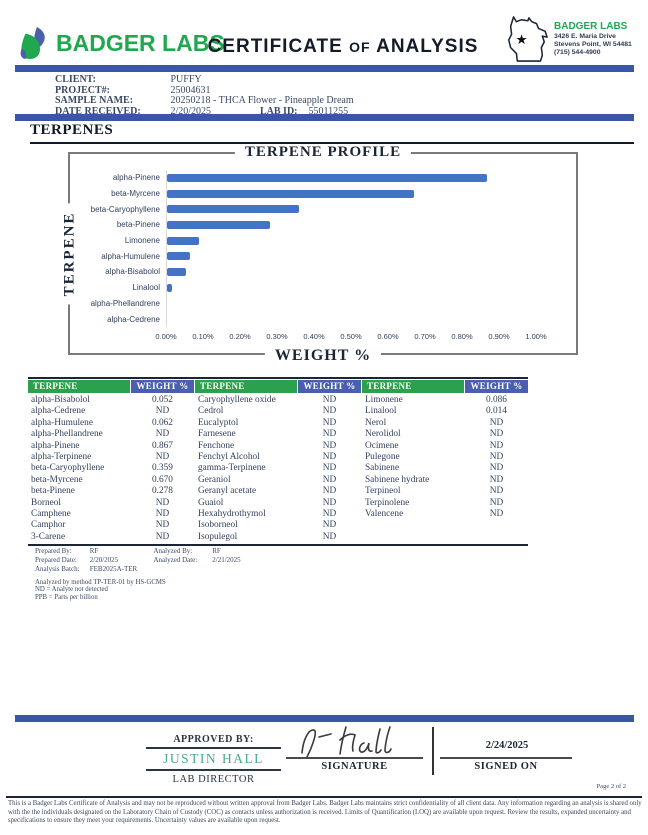 This screenshot has height=835, width=648. What do you see at coordinates (57, 569) in the screenshot?
I see `analysis-batch-label: Analysis Batch:` at bounding box center [57, 569].